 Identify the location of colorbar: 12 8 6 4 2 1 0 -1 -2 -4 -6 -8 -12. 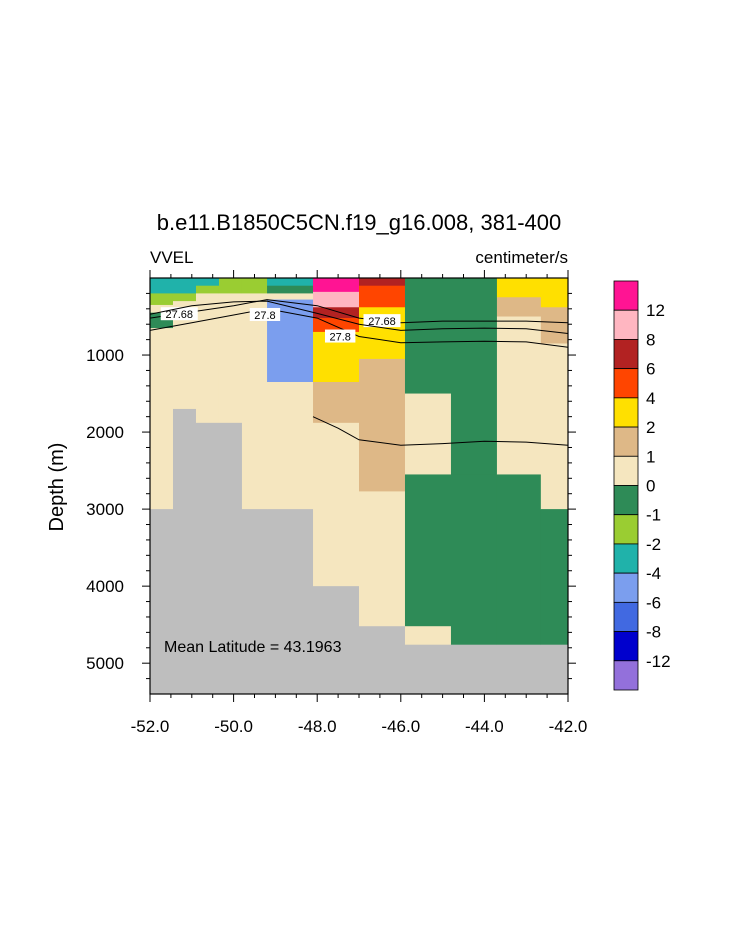
(642, 485).